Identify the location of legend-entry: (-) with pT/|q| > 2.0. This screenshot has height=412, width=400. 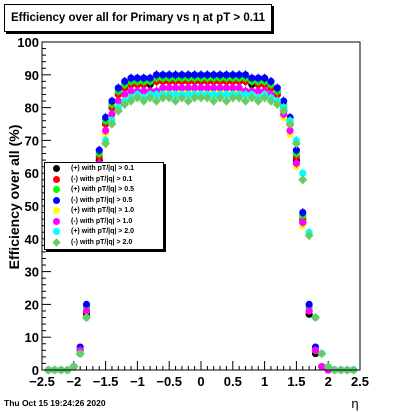
(104, 243).